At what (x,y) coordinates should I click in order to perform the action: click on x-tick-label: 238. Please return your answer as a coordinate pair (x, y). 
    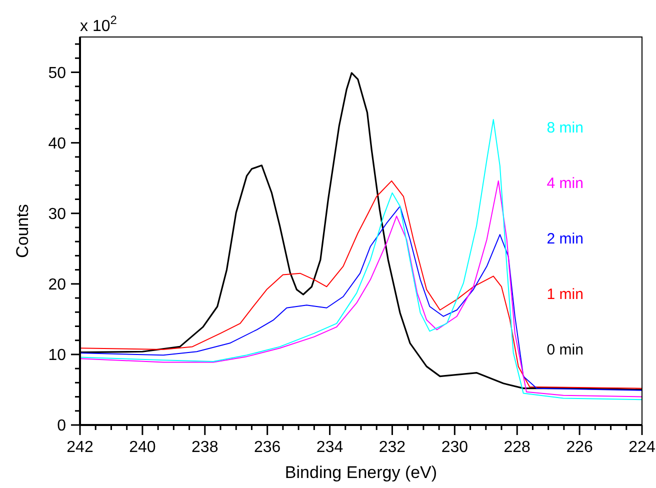
    Looking at the image, I should click on (205, 447).